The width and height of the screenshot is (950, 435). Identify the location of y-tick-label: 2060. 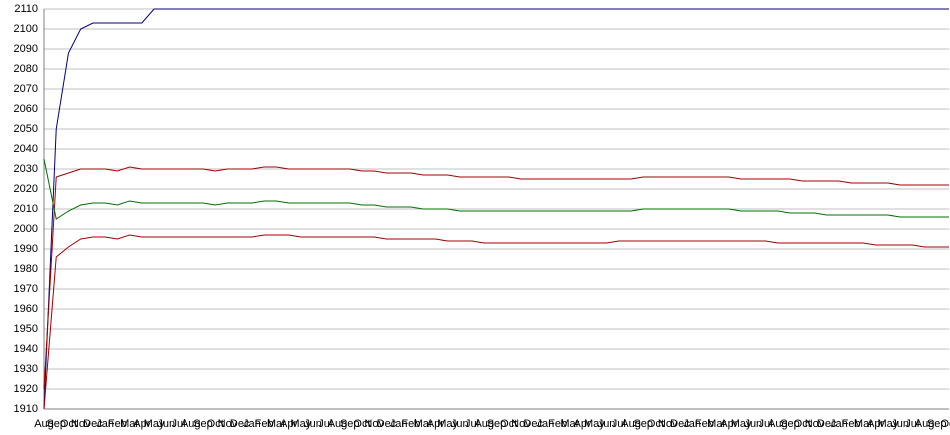
(26, 109).